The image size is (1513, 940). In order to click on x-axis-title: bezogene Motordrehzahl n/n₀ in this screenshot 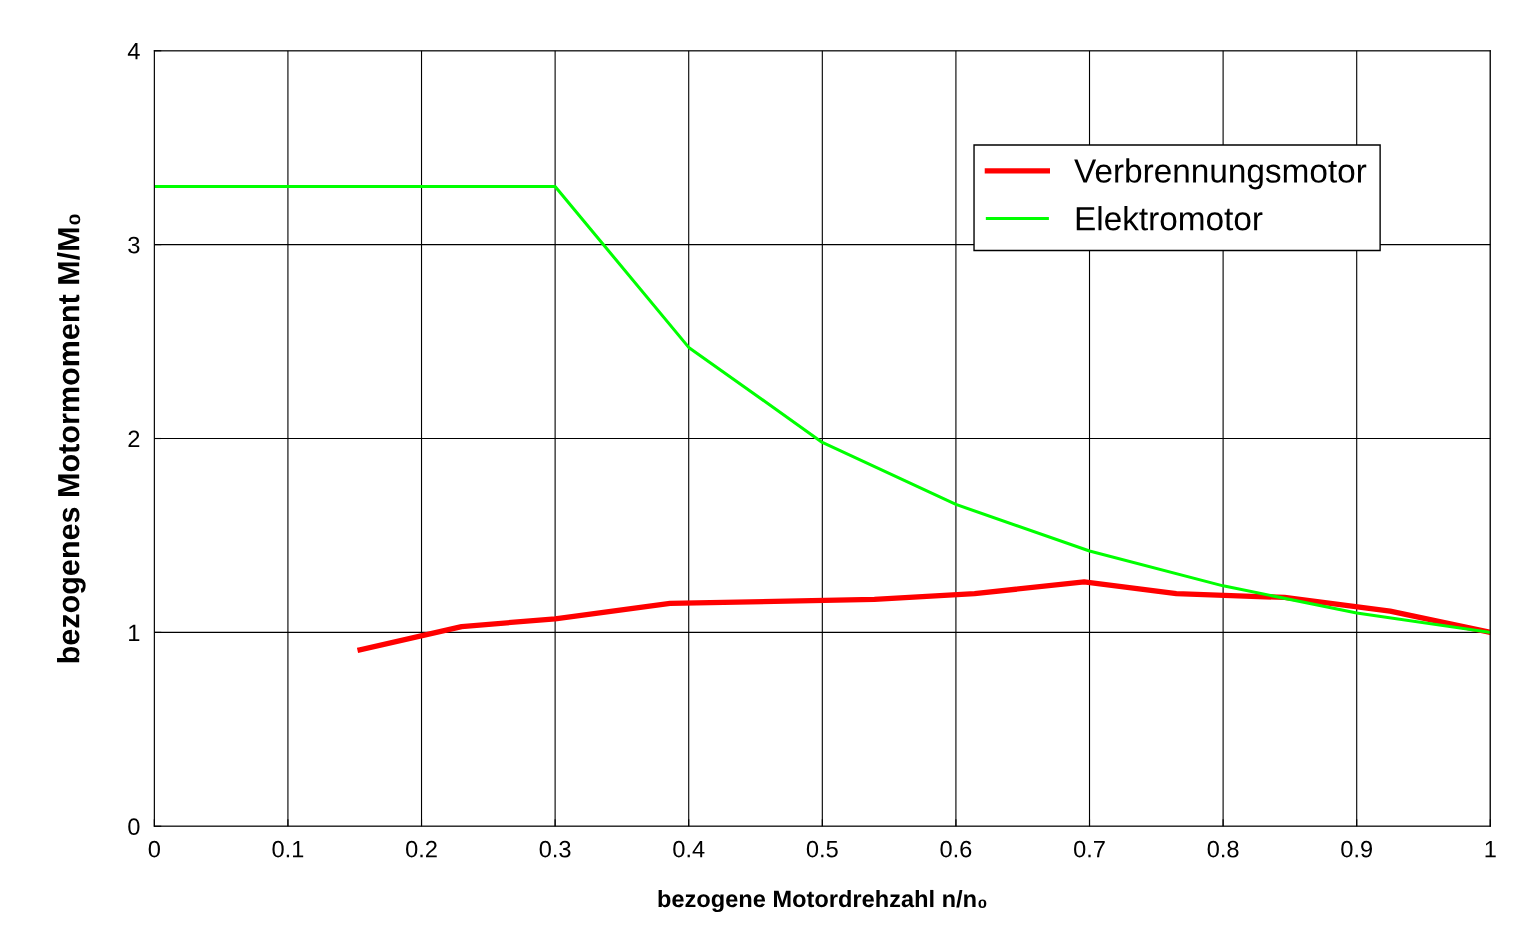, I will do `click(822, 901)`.